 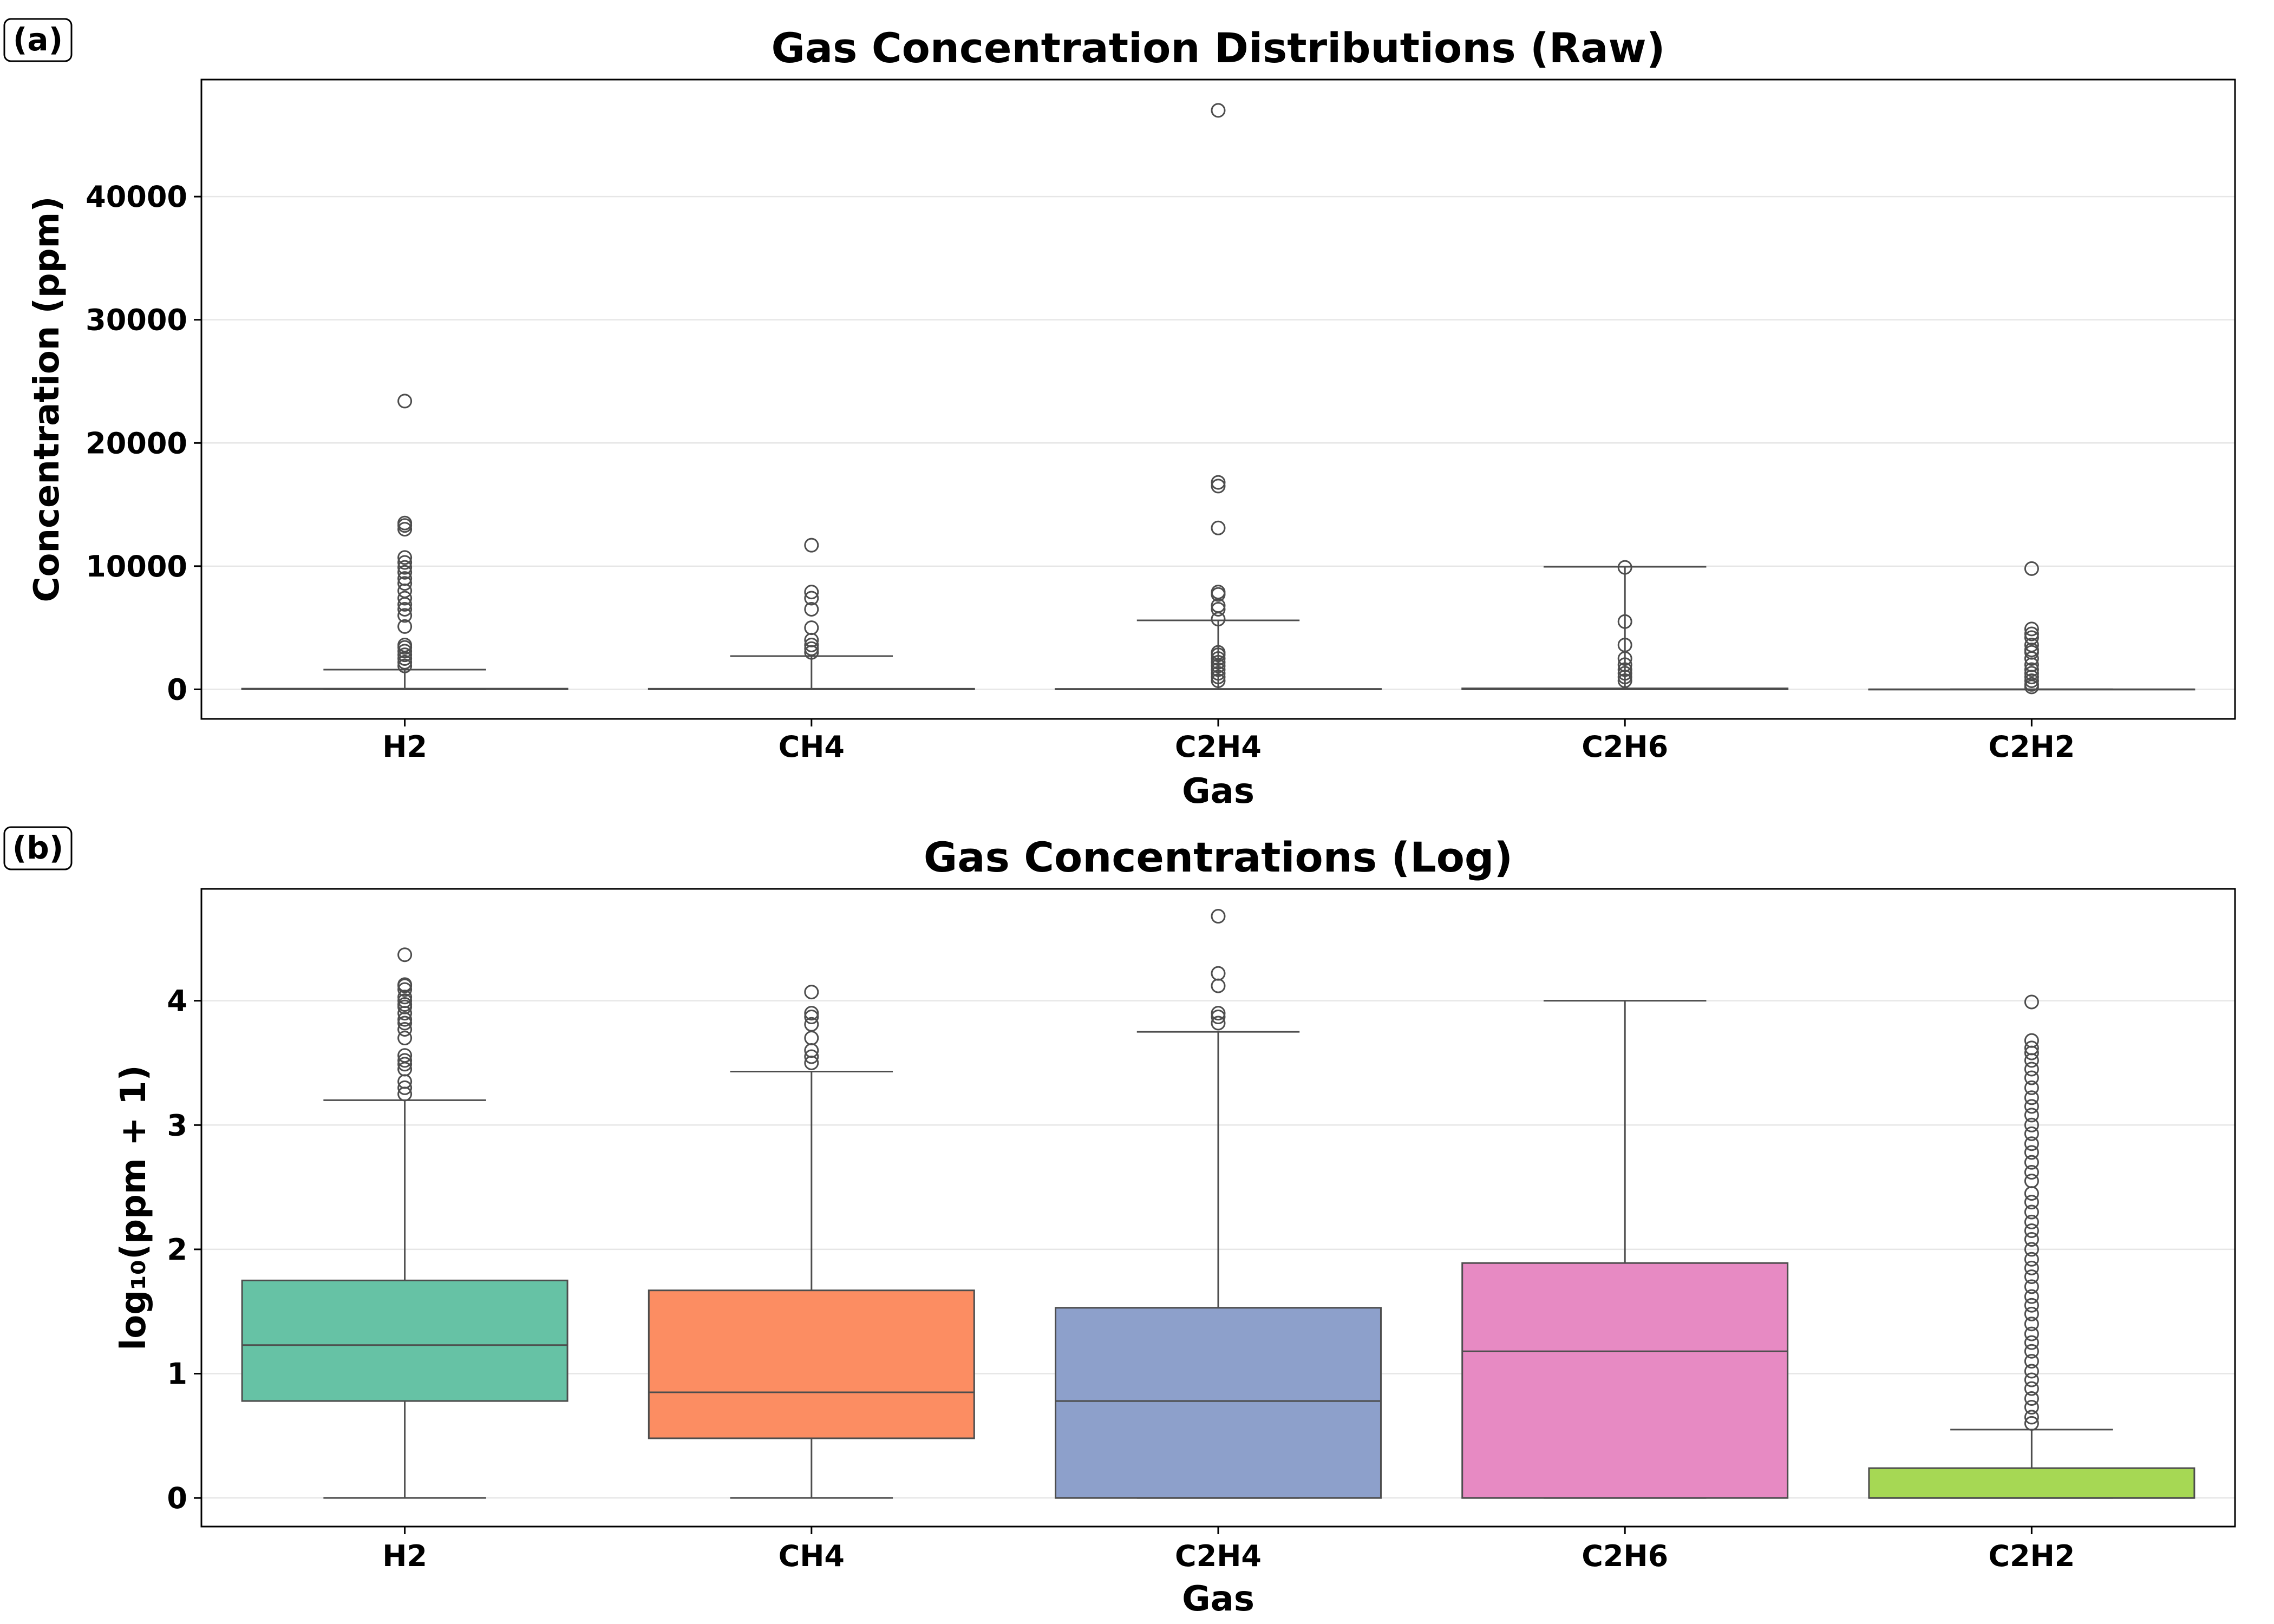 I want to click on box-group-h2, so click(x=405, y=542).